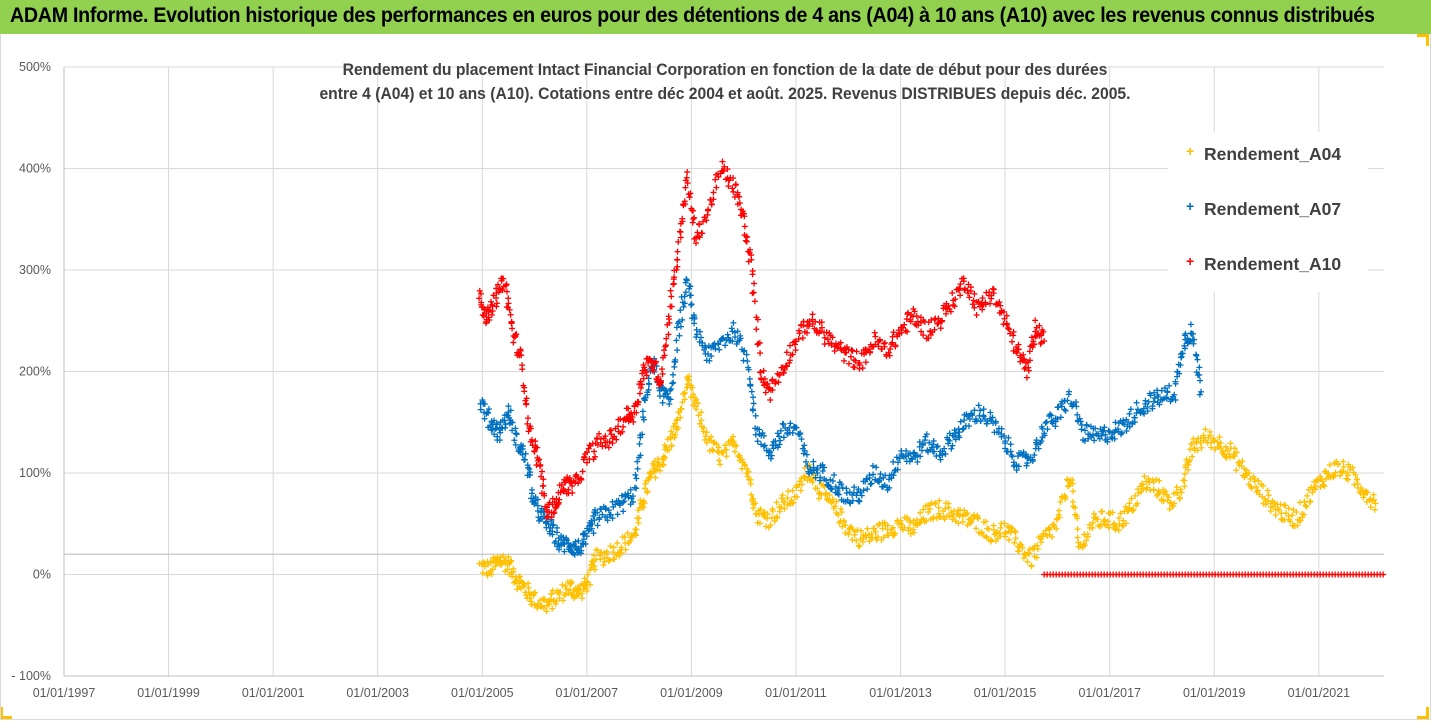 The image size is (1431, 721). Describe the element at coordinates (1109, 693) in the screenshot. I see `x-tick-label: 01/01/2017` at that location.